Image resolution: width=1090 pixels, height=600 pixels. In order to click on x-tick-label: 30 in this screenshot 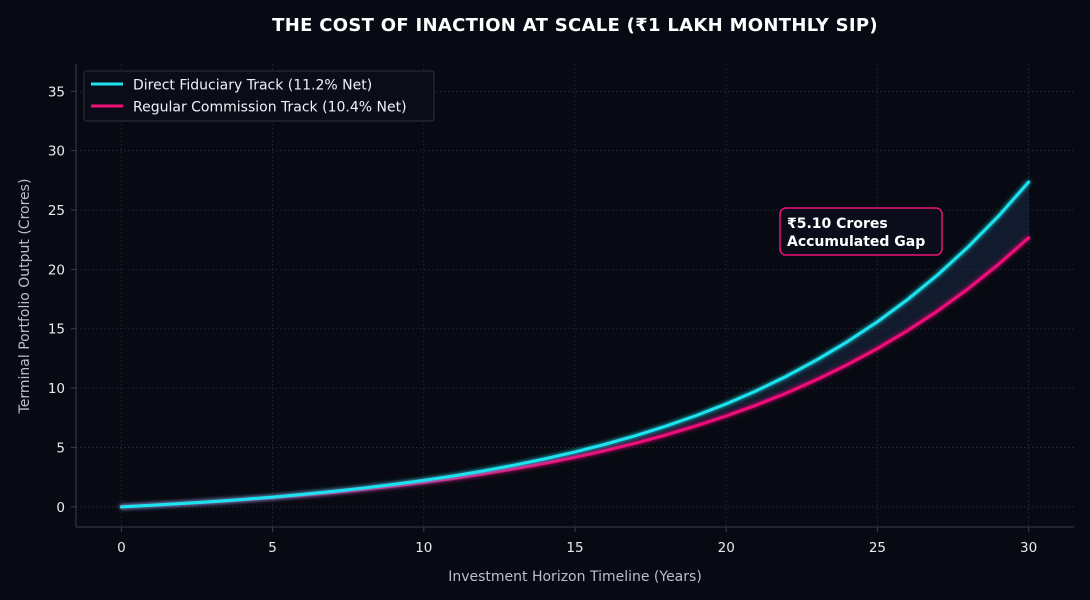, I will do `click(1028, 548)`.